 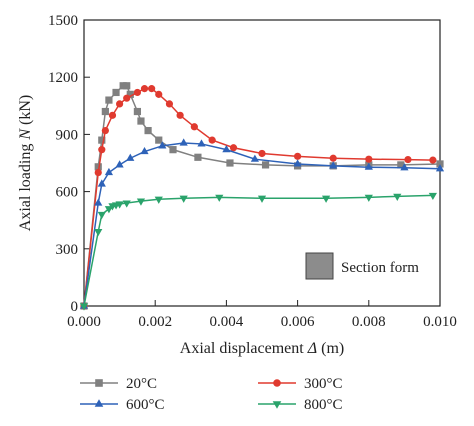 What do you see at coordinates (25, 186) in the screenshot?
I see `y-axis-title-prefix: Axial loading` at bounding box center [25, 186].